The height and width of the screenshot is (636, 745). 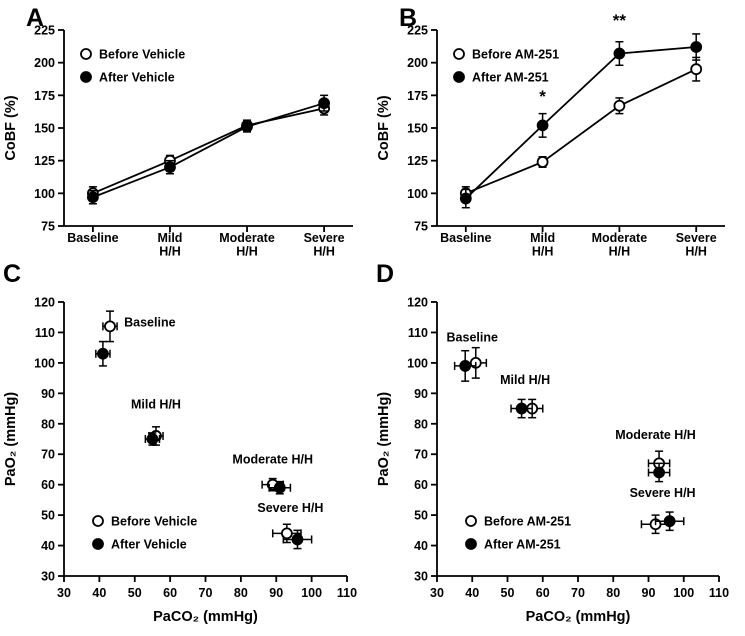 What do you see at coordinates (92, 238) in the screenshot?
I see `x-tick-label: Baseline` at bounding box center [92, 238].